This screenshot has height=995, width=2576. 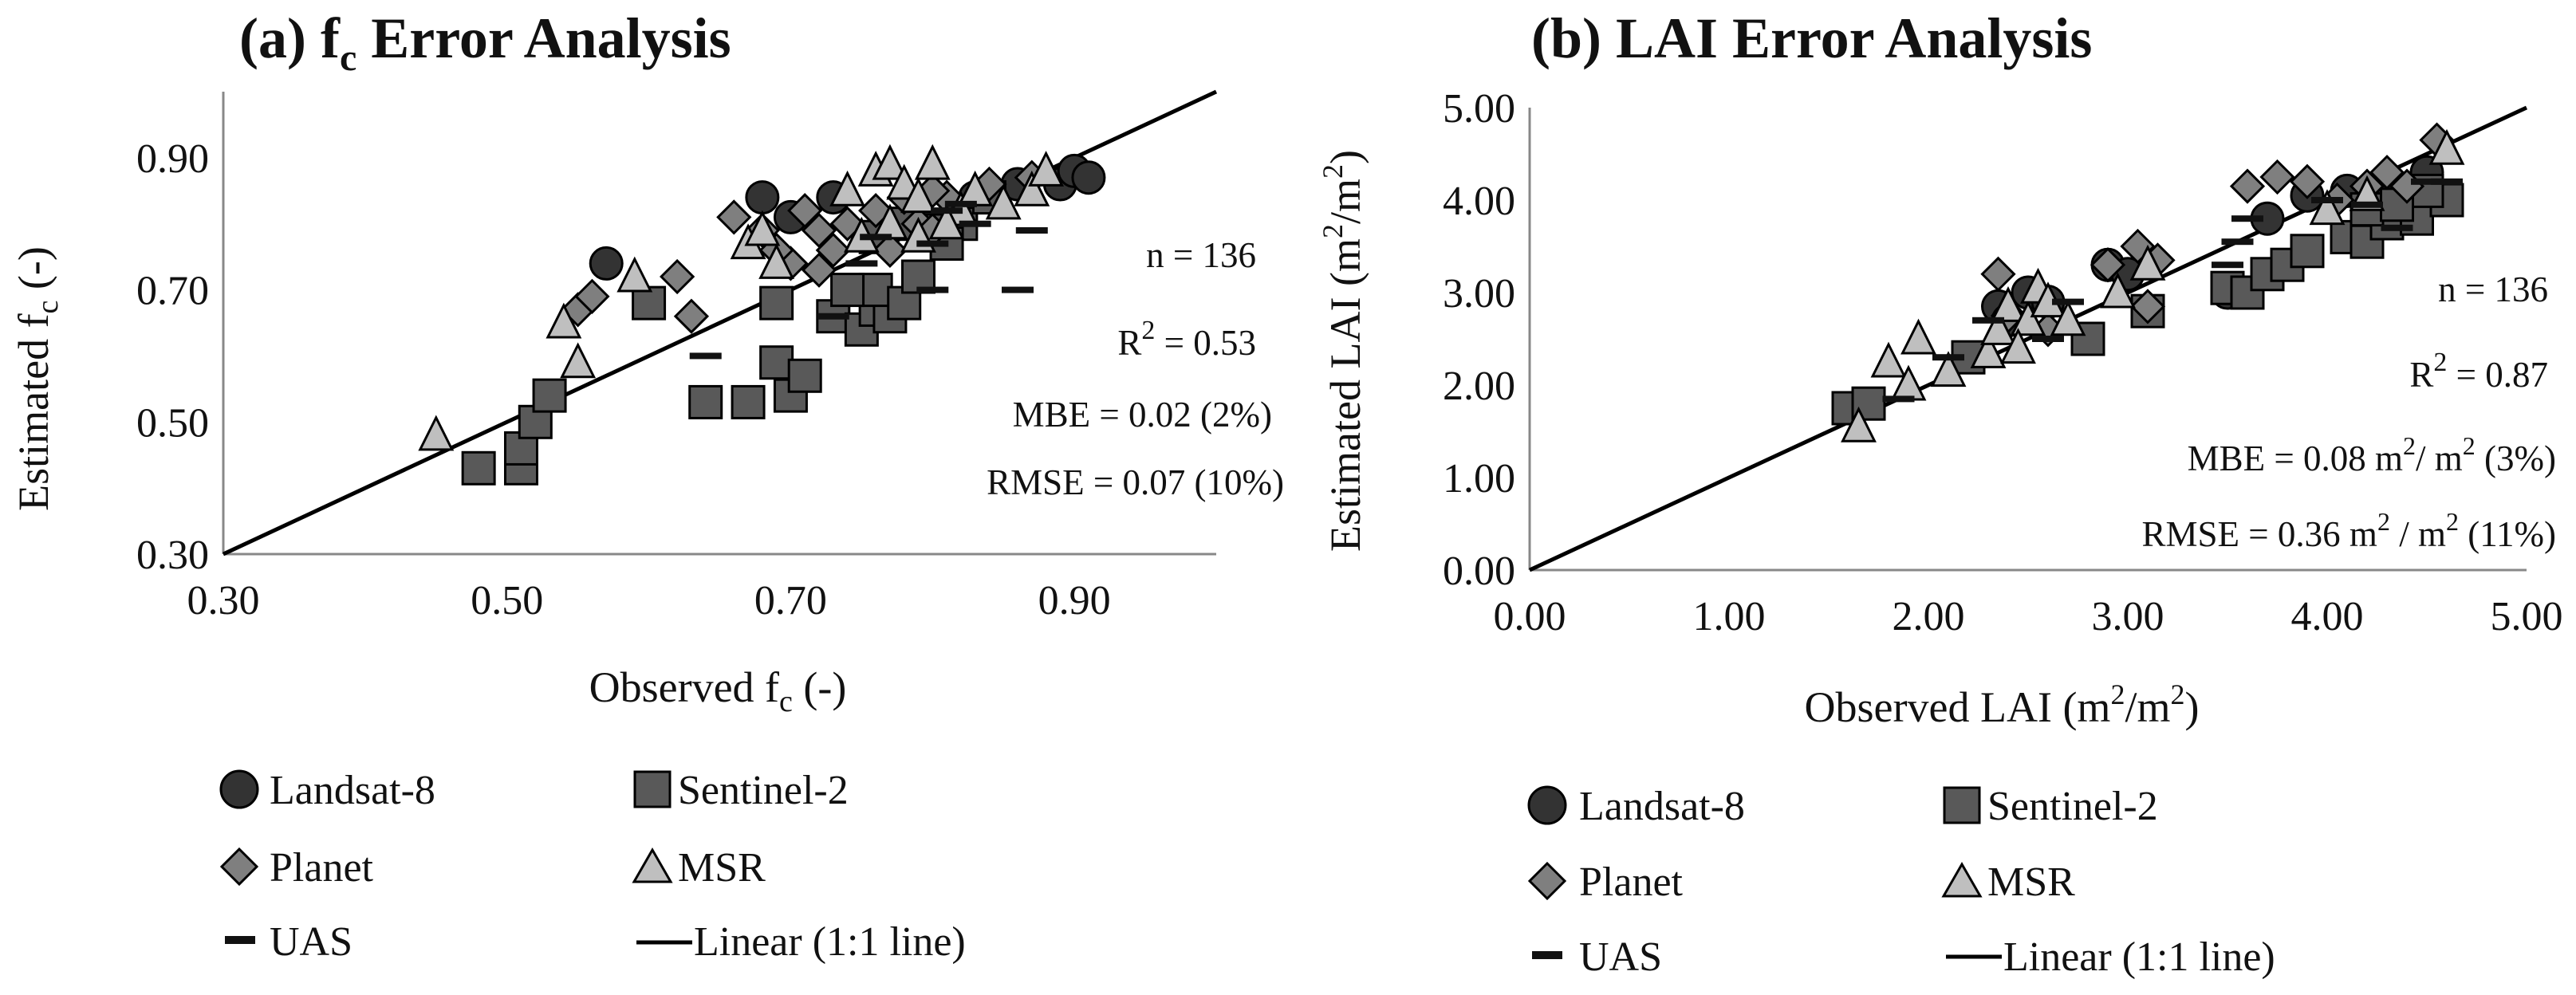 I want to click on panel-a-y-label: Estimated fc (-), so click(x=37, y=379).